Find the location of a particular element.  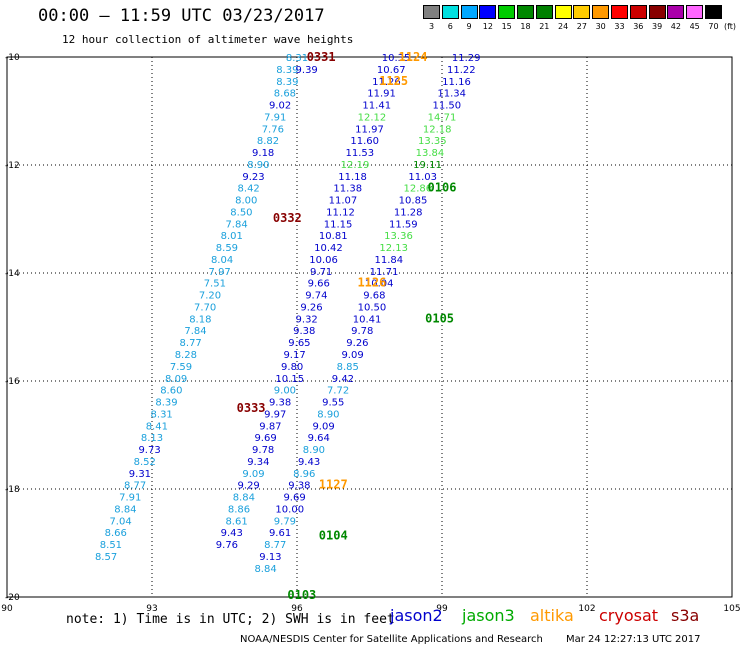

wave-height-value: 11.84 is located at coordinates (389, 260).